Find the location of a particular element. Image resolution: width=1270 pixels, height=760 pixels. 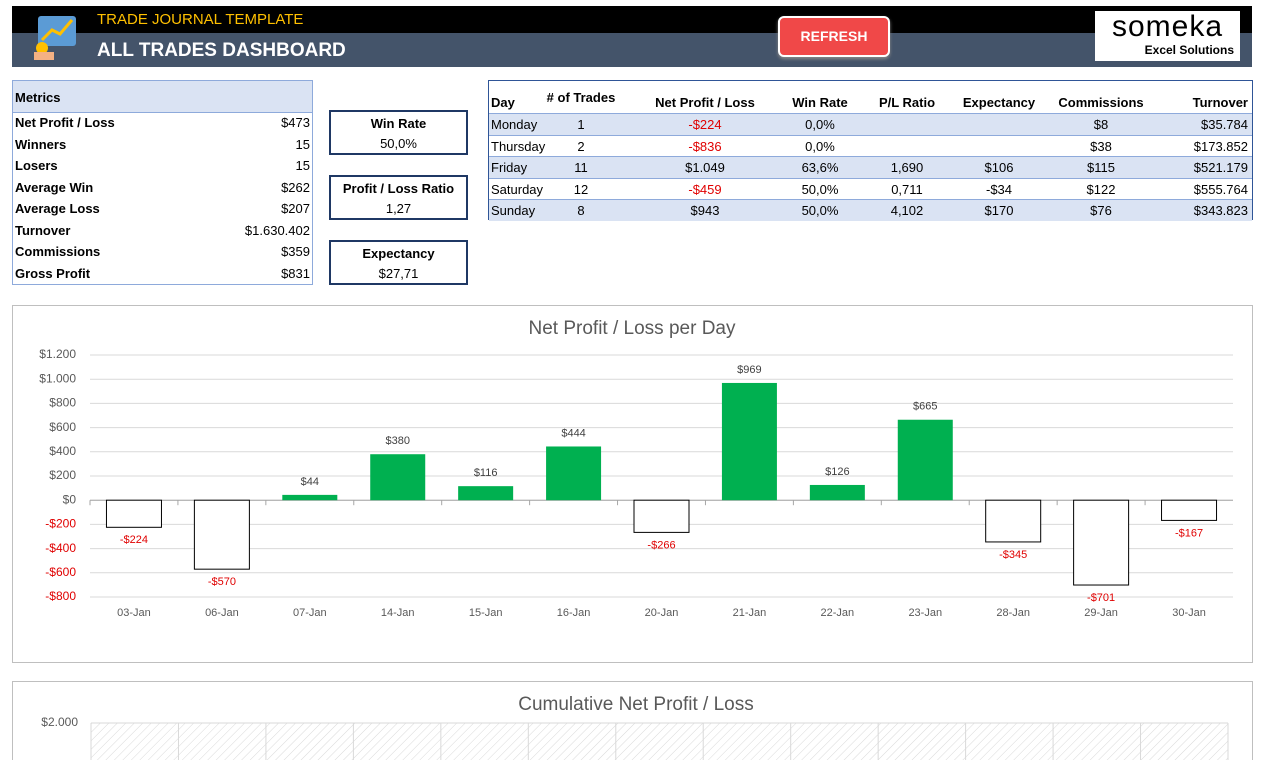

table-cell: -$836 is located at coordinates (705, 146).